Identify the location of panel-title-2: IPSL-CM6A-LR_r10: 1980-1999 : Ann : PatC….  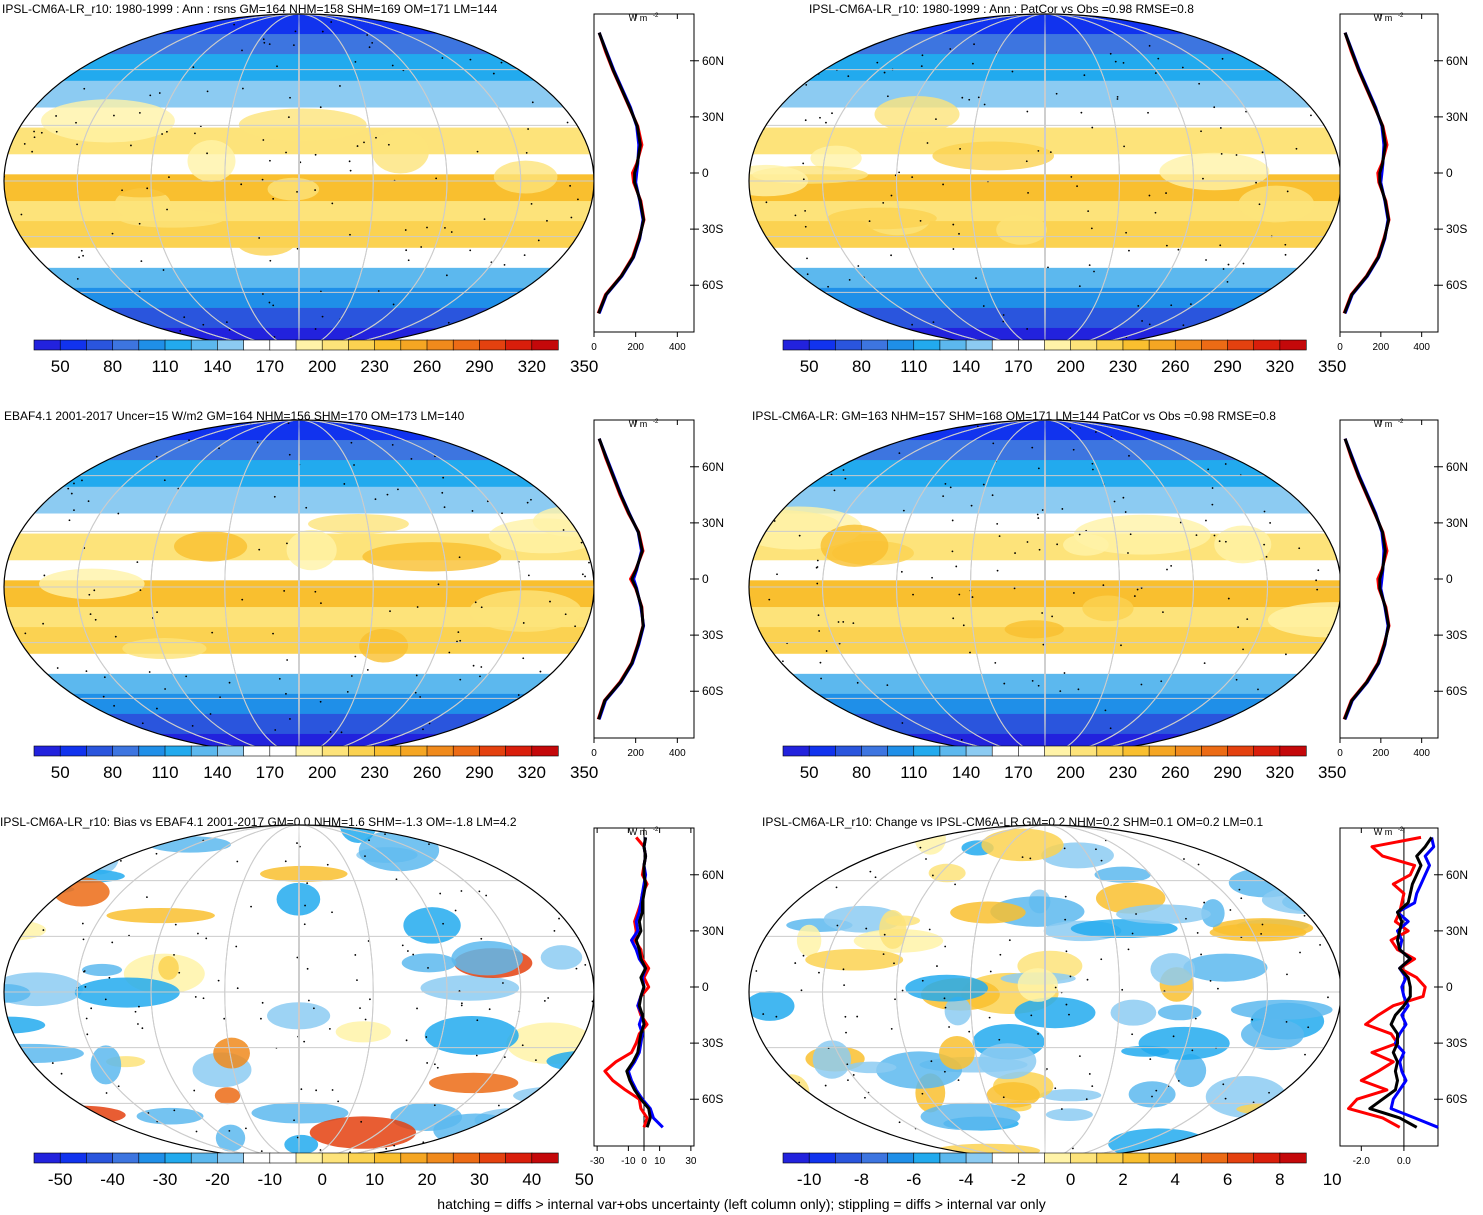
(1001, 9).